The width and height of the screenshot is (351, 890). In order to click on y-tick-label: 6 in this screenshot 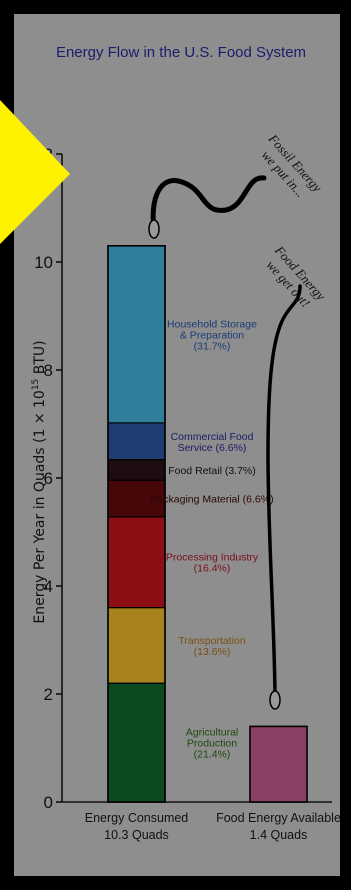, I will do `click(48, 478)`.